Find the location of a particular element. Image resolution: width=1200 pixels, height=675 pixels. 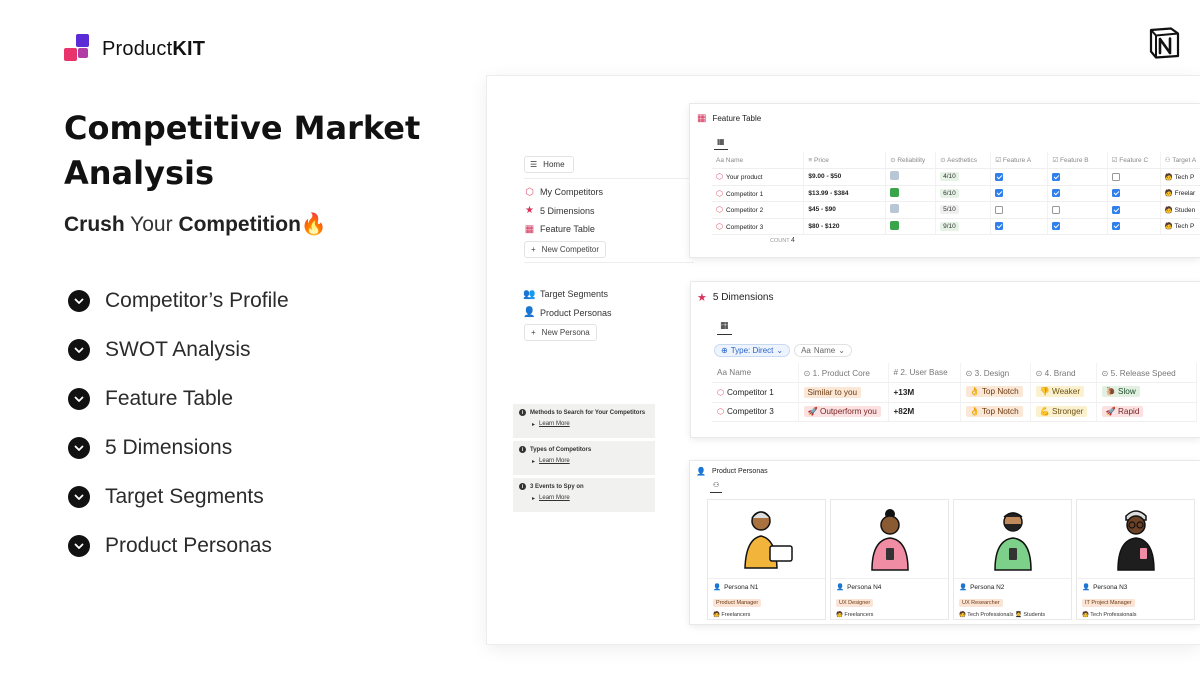

reliability-badge-icon is located at coordinates (895, 176).